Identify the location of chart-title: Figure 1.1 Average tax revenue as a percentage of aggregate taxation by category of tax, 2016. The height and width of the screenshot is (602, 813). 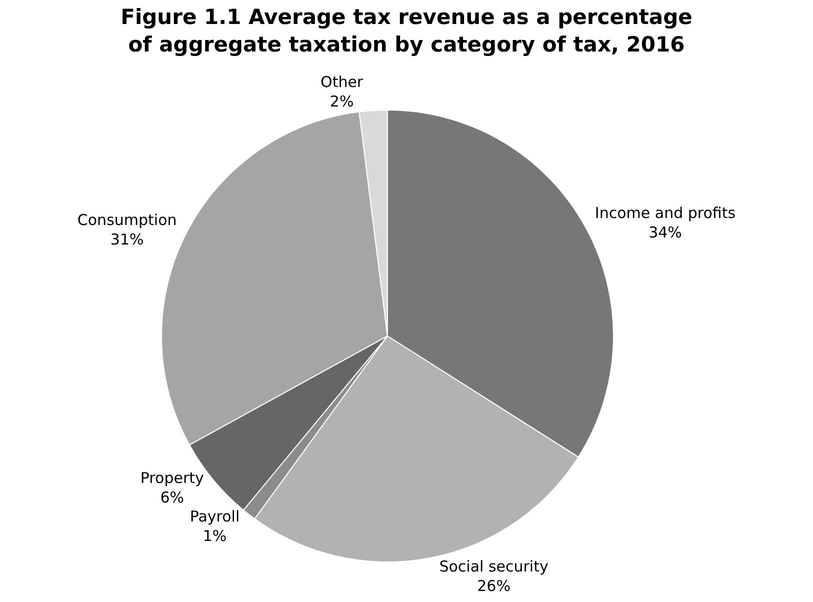
(406, 30).